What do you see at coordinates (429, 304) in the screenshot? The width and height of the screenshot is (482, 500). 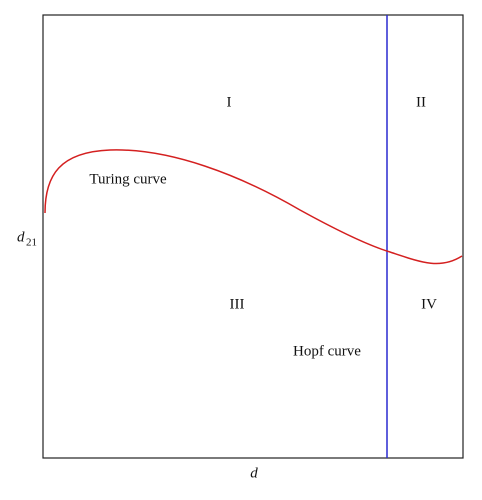 I see `region-label: IV` at bounding box center [429, 304].